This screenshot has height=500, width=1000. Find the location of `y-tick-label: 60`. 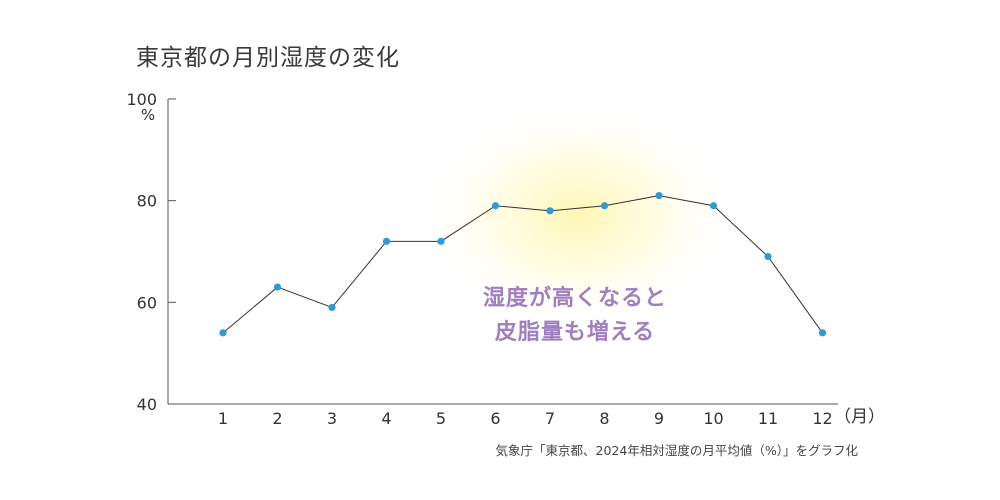

y-tick-label: 60 is located at coordinates (147, 302).